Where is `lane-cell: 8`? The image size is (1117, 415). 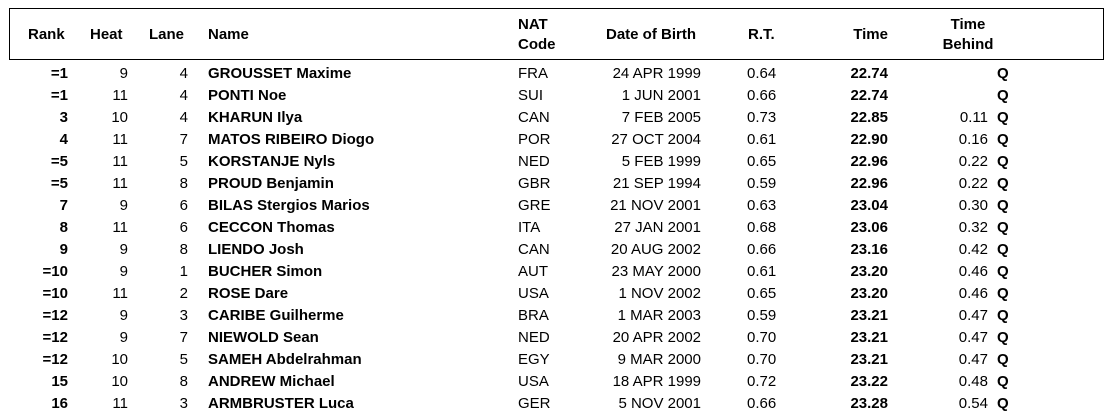 lane-cell: 8 is located at coordinates (183, 249).